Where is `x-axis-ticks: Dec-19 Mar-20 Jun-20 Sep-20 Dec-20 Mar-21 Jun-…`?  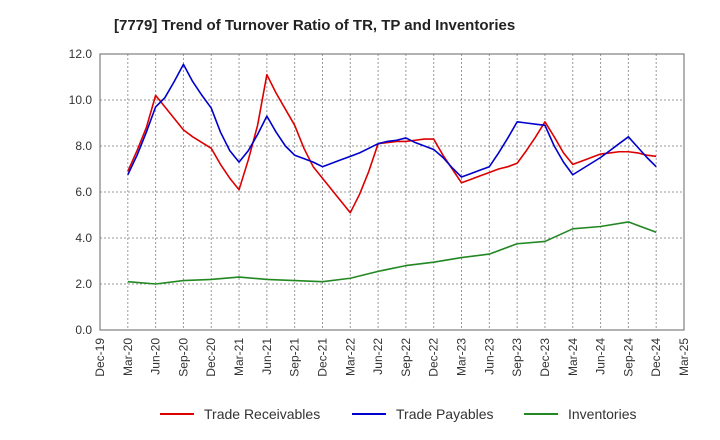 x-axis-ticks: Dec-19 Mar-20 Jun-20 Sep-20 Dec-20 Mar-21 Jun-… is located at coordinates (392, 357).